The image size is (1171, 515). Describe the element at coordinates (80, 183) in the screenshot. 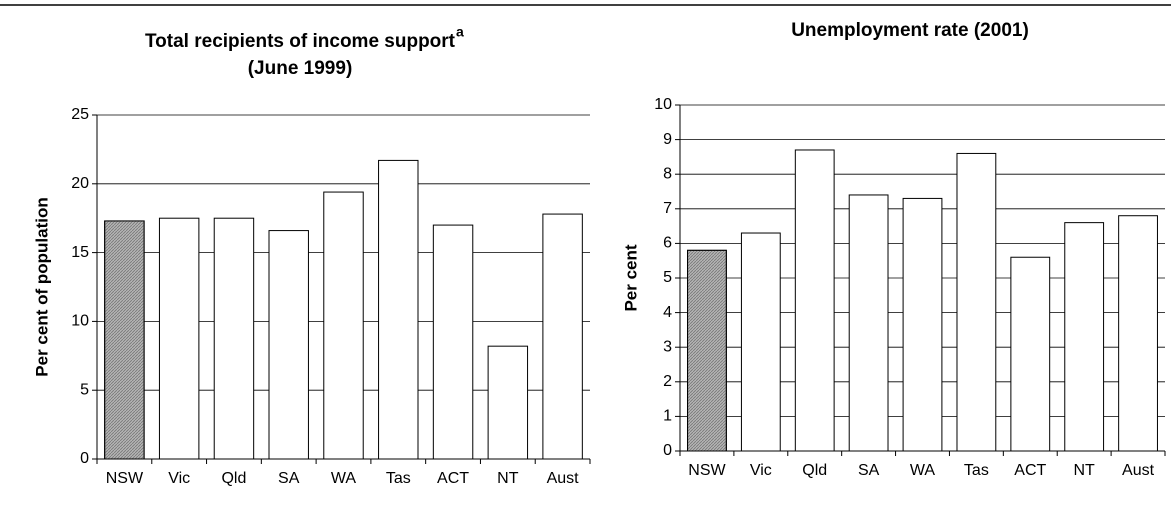

I see `y-tick-label: 20` at that location.